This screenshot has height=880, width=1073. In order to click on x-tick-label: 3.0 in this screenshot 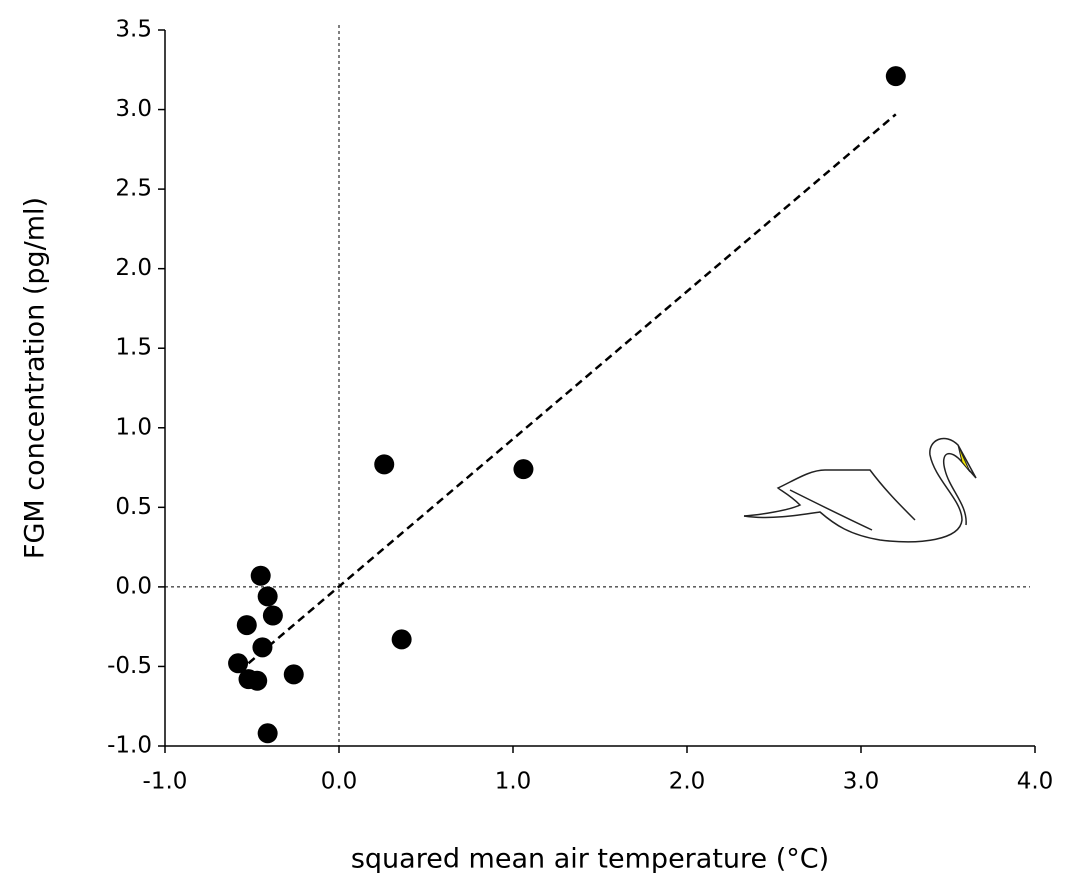, I will do `click(861, 782)`.